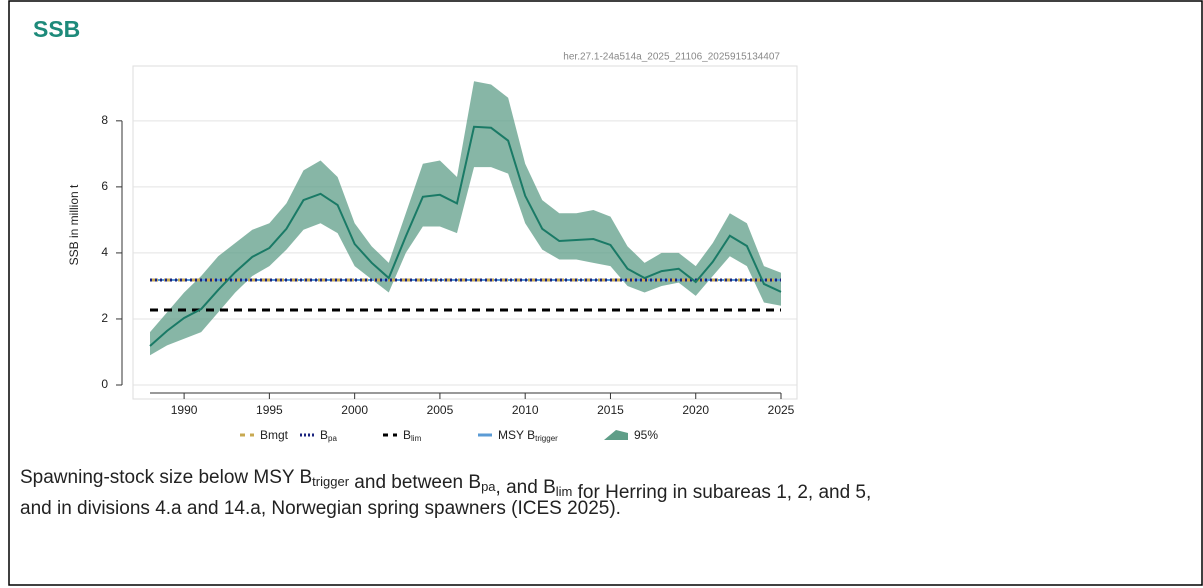 The width and height of the screenshot is (1203, 588). I want to click on y-tick-label: 8, so click(104, 120).